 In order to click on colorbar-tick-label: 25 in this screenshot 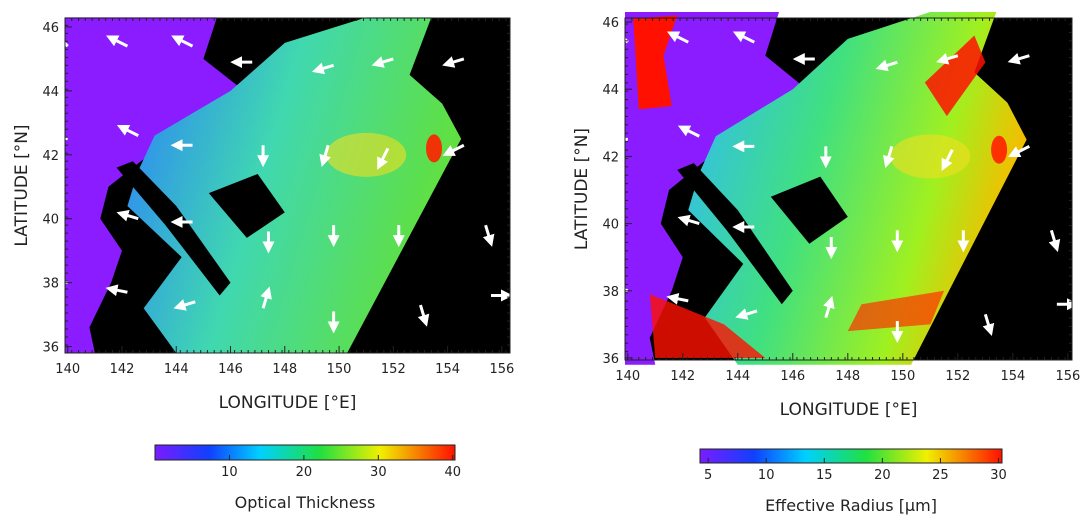, I will do `click(940, 475)`.